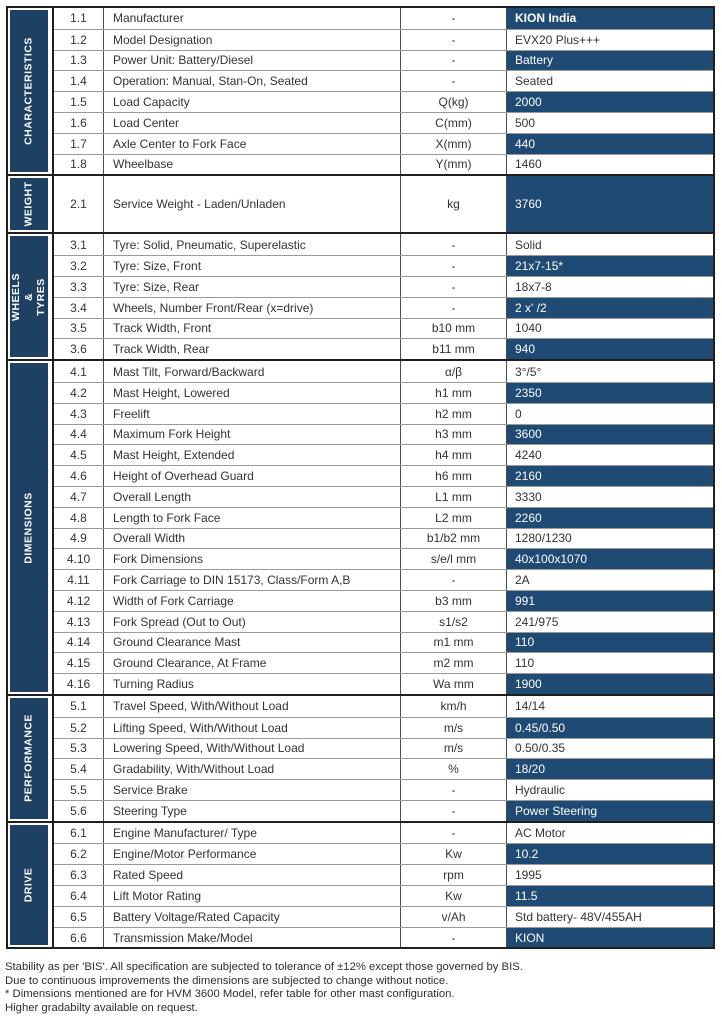 Image resolution: width=722 pixels, height=1017 pixels. Describe the element at coordinates (79, 642) in the screenshot. I see `row-number: 4.14` at that location.